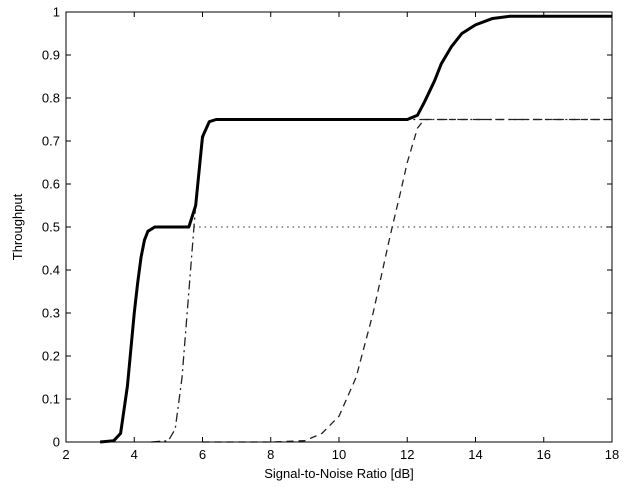 The width and height of the screenshot is (629, 488). Describe the element at coordinates (56, 12) in the screenshot. I see `y-tick-label: 1` at that location.